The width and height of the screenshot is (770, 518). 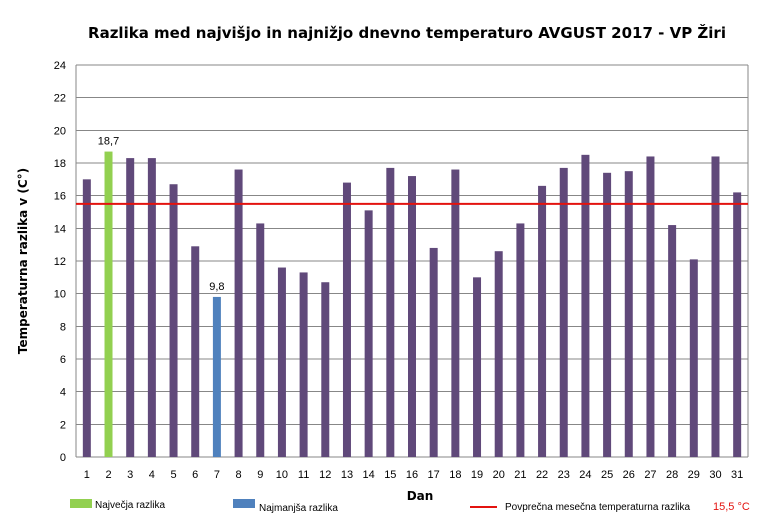 What do you see at coordinates (434, 475) in the screenshot?
I see `x-tick-label: 17` at bounding box center [434, 475].